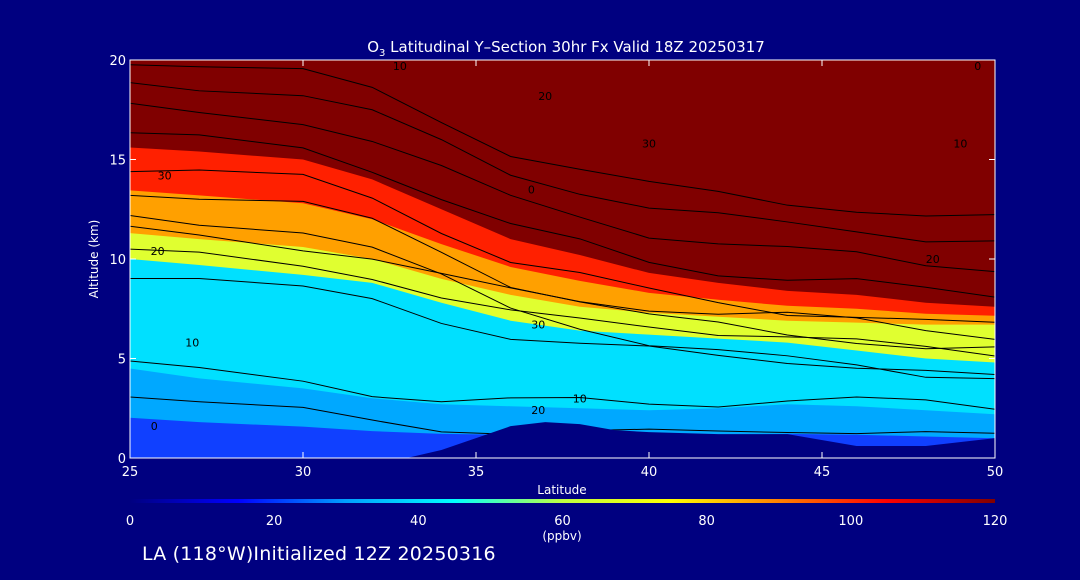 The image size is (1080, 580). What do you see at coordinates (382, 53) in the screenshot?
I see `chart-title-subscript: 3` at bounding box center [382, 53].